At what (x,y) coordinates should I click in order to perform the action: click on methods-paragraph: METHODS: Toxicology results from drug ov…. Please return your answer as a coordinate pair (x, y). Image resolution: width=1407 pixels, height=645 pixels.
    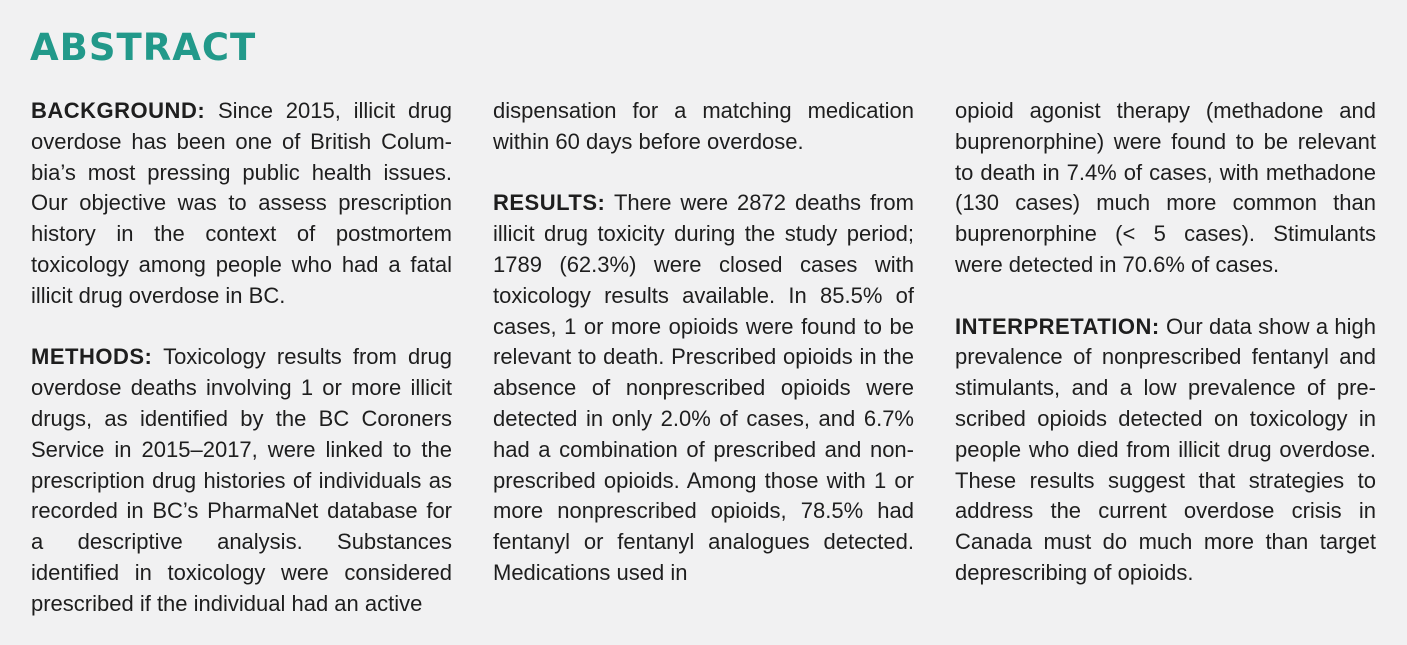
    Looking at the image, I should click on (241, 480).